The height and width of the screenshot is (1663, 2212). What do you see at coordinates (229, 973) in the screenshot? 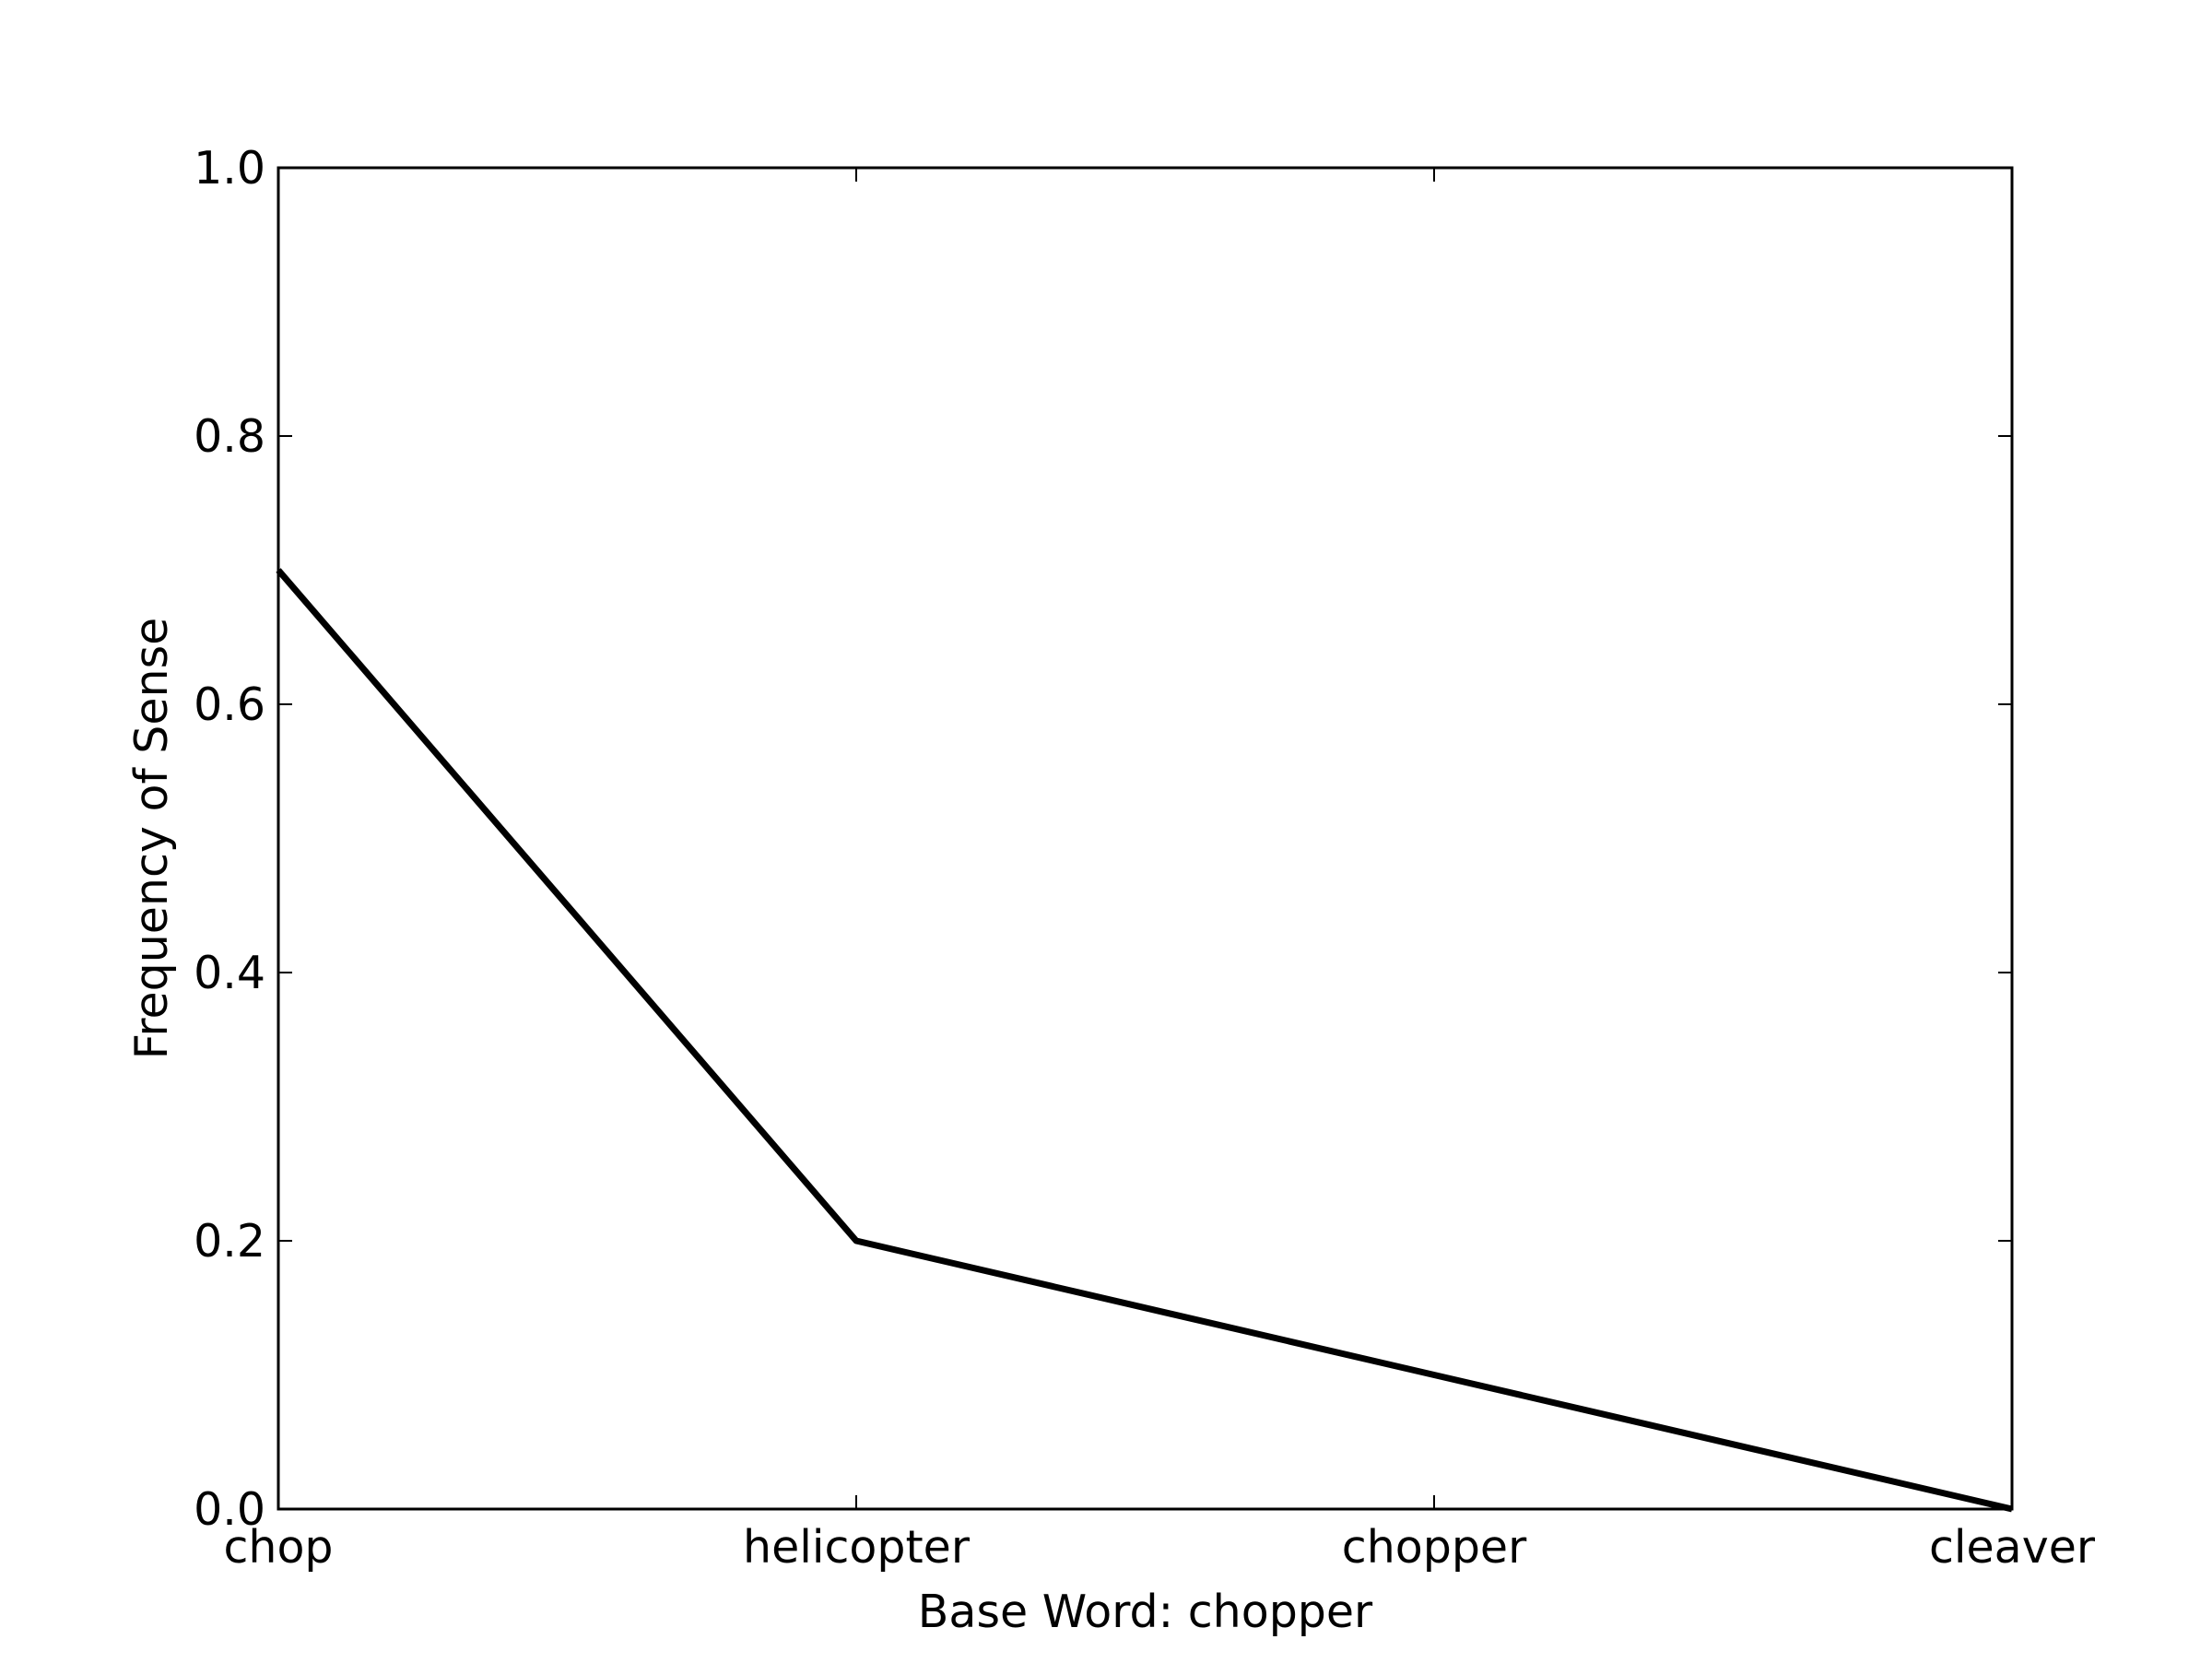
I see `y-tick-label: 0.4` at bounding box center [229, 973].